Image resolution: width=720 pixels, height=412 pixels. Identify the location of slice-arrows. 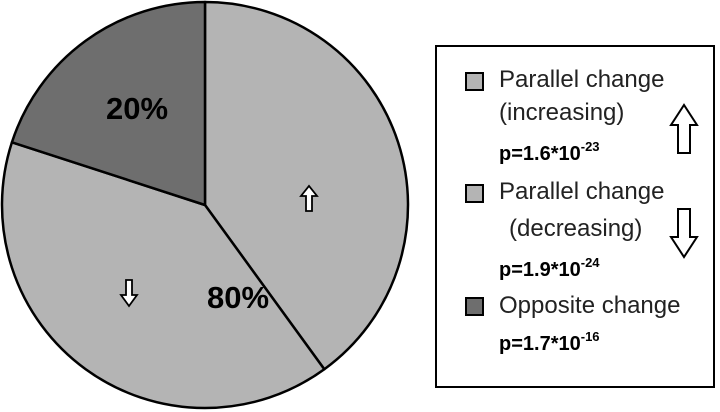
(219, 246).